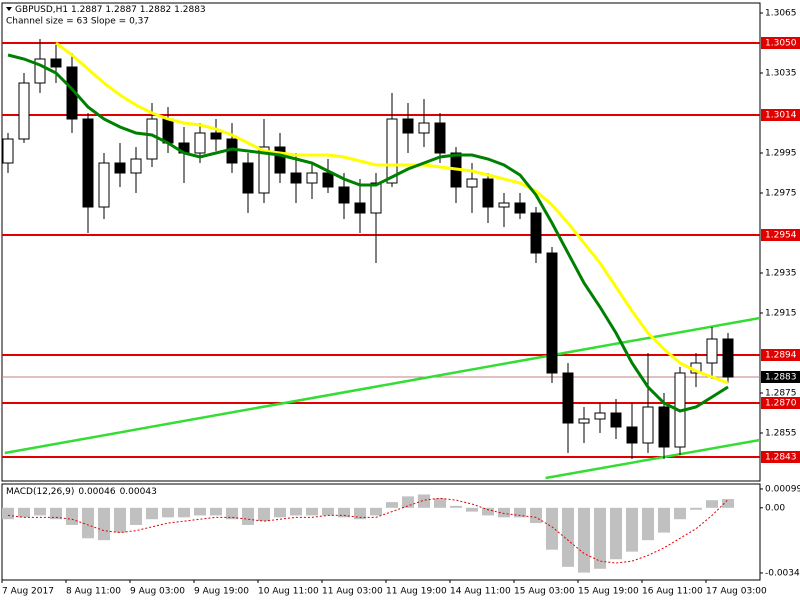 The width and height of the screenshot is (800, 600). What do you see at coordinates (9, 9) in the screenshot?
I see `header-icon` at bounding box center [9, 9].